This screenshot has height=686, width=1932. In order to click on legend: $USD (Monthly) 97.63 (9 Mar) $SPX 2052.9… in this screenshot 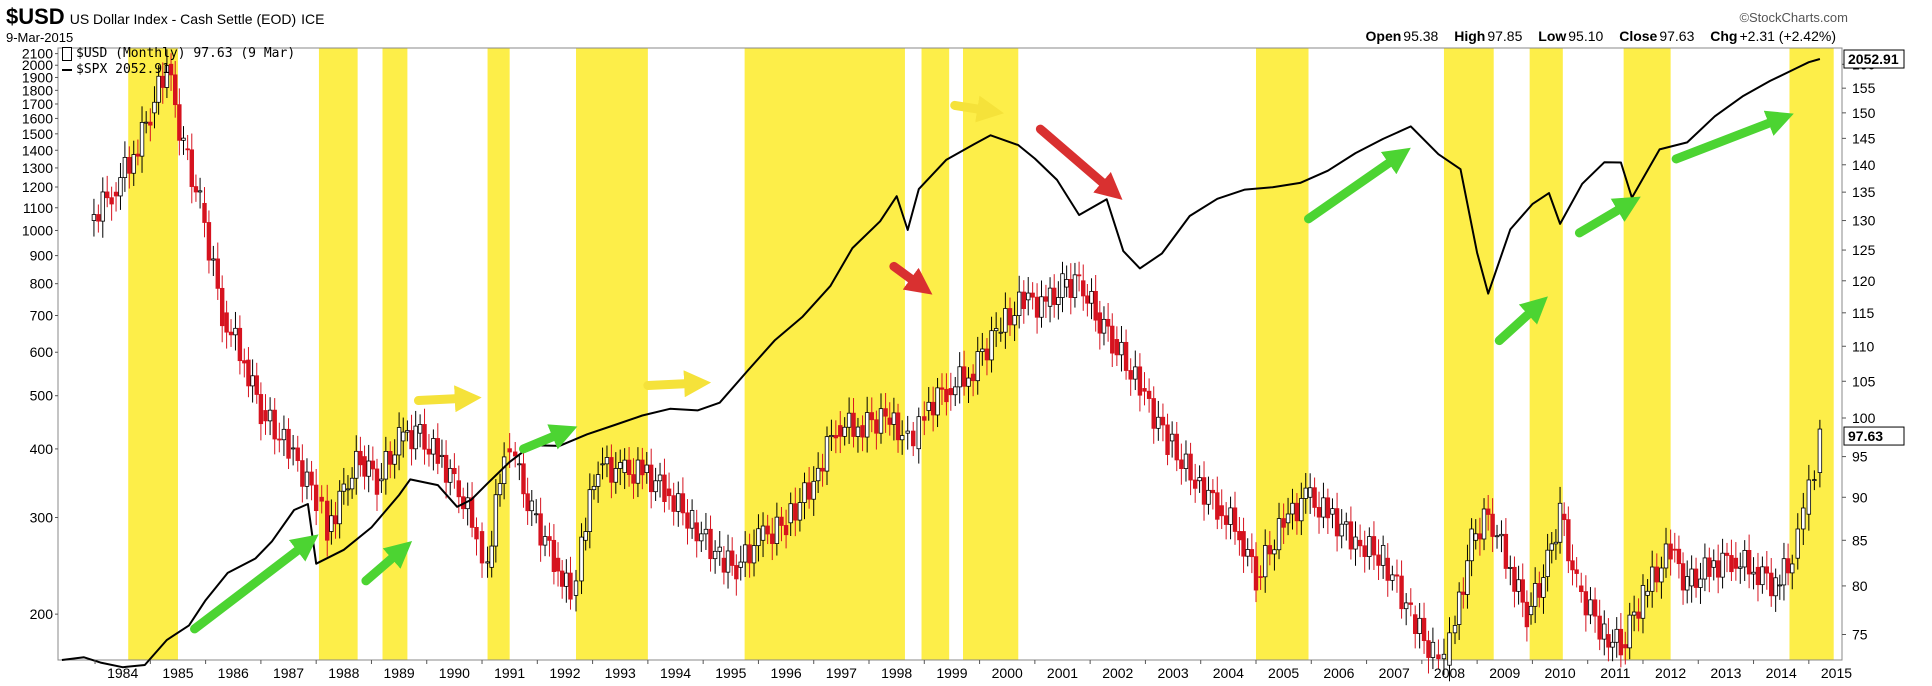, I will do `click(178, 62)`.